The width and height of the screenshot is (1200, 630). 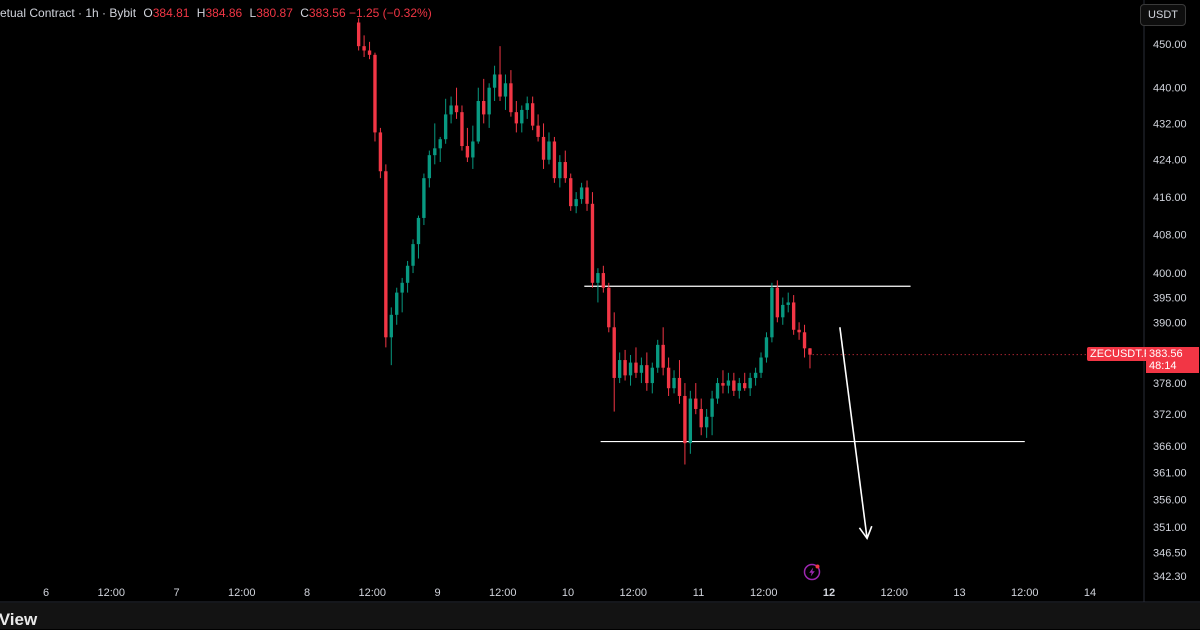 What do you see at coordinates (1170, 577) in the screenshot?
I see `y-tick-label: 342.30` at bounding box center [1170, 577].